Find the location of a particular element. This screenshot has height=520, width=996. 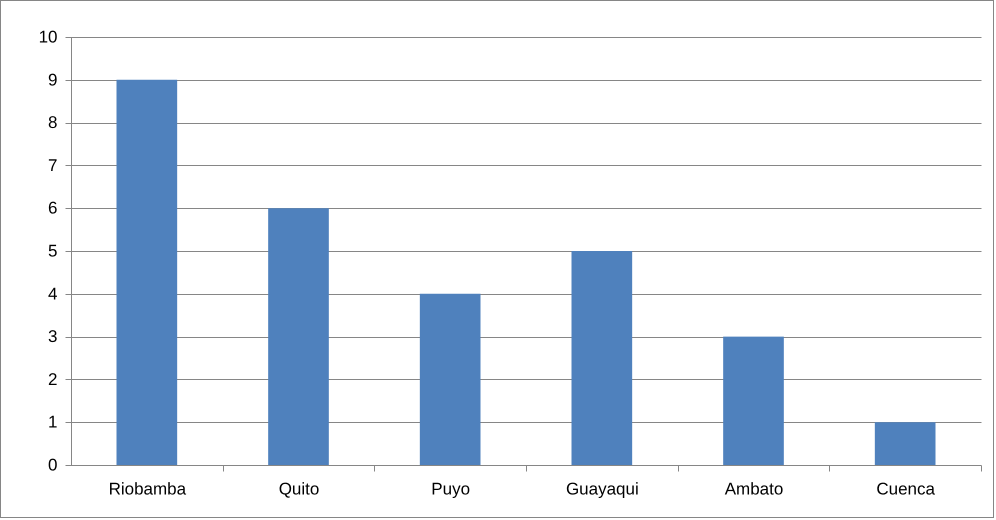

y-tick-label: 5 is located at coordinates (53, 251).